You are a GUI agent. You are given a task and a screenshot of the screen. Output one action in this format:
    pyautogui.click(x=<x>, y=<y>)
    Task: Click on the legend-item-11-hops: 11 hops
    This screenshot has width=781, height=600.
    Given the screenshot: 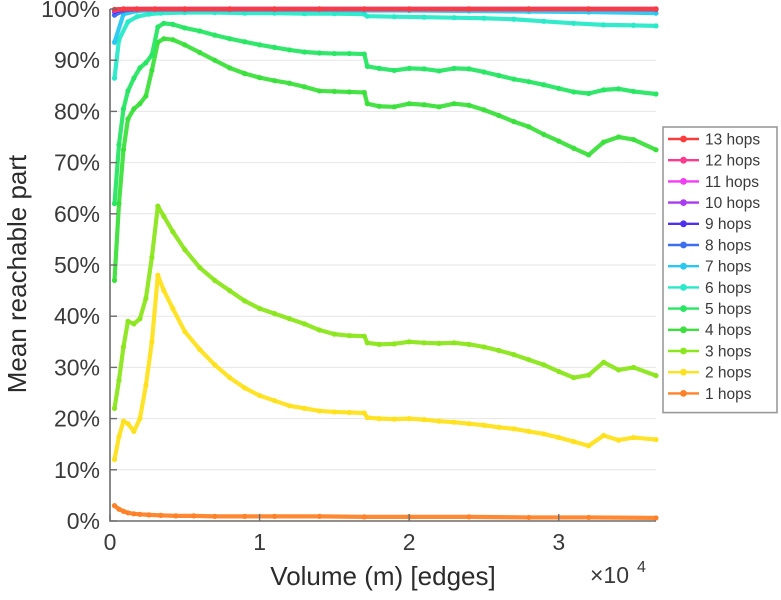 What is the action you would take?
    pyautogui.click(x=713, y=182)
    